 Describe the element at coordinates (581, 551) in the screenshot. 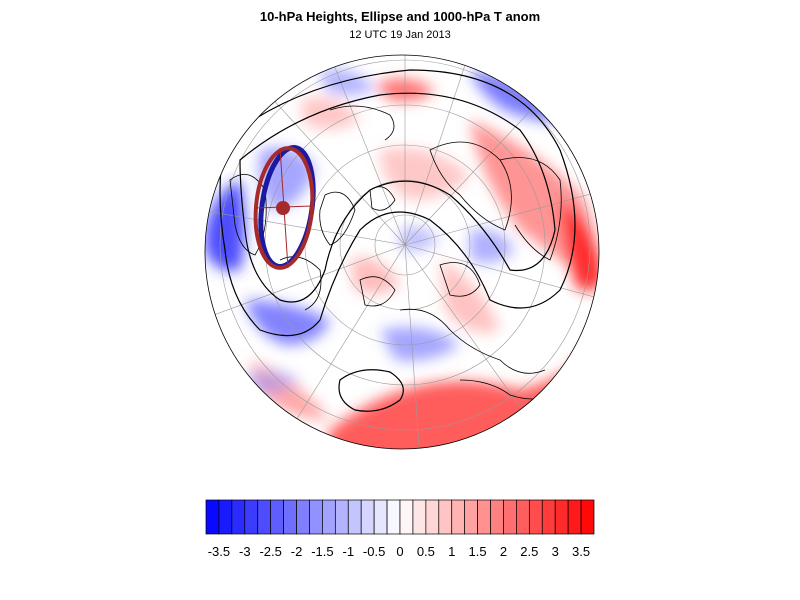

I see `colorbar-tick-label: 3.5` at that location.